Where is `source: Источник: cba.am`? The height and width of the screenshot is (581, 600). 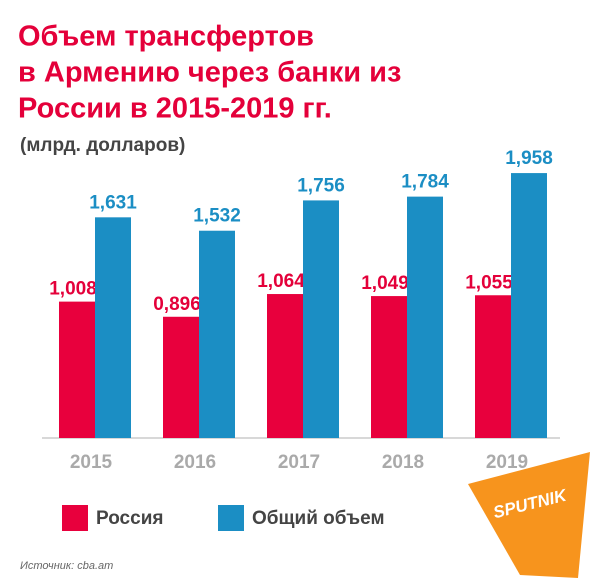 source: Источник: cba.am is located at coordinates (66, 566).